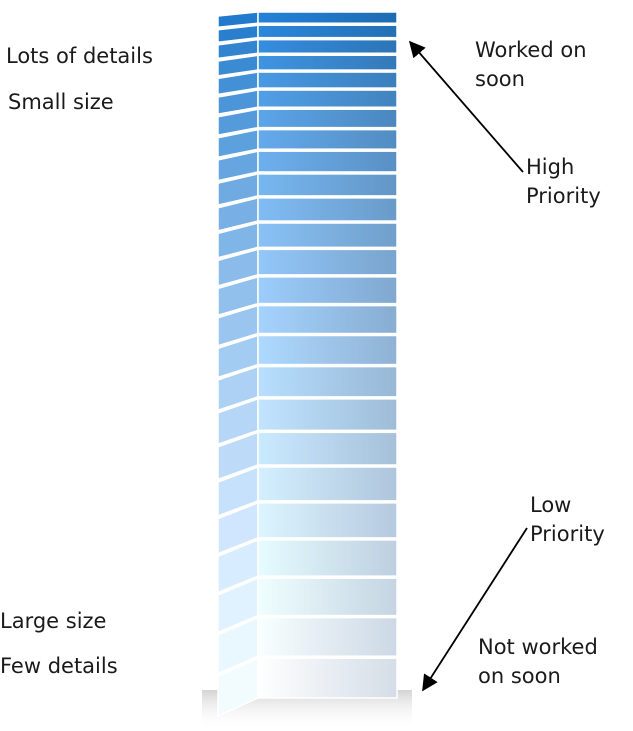 The height and width of the screenshot is (731, 633). I want to click on worked-on-soon-label: Worked on soon, so click(531, 65).